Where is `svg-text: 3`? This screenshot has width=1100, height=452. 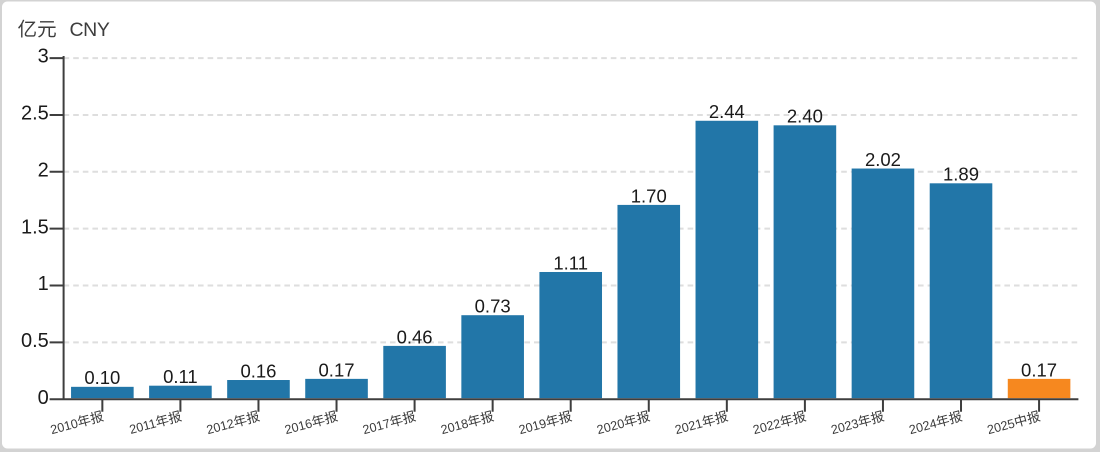
svg-text: 3 is located at coordinates (43, 57).